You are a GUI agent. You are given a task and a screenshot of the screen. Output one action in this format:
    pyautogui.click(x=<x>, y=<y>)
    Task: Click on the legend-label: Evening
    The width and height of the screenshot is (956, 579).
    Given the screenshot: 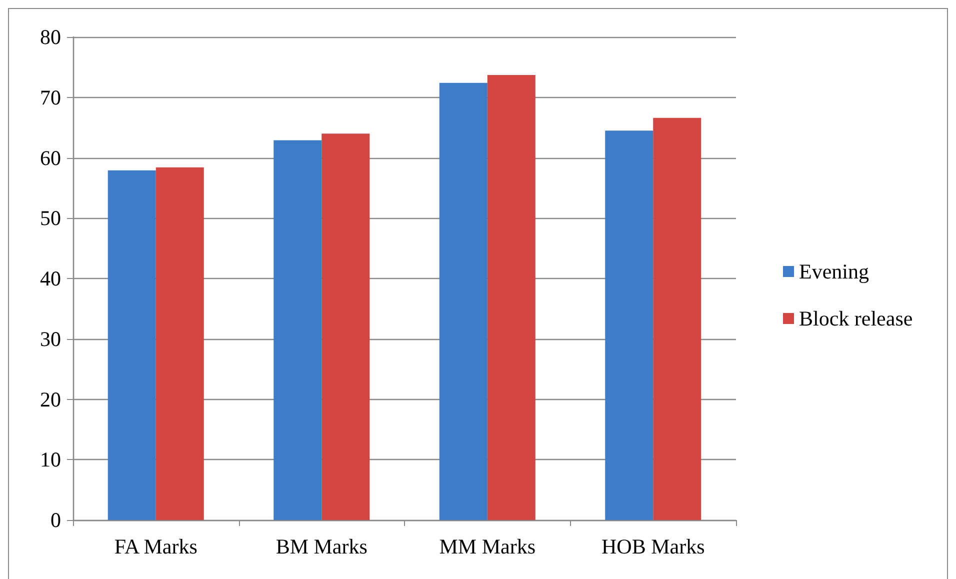 What is the action you would take?
    pyautogui.click(x=834, y=272)
    